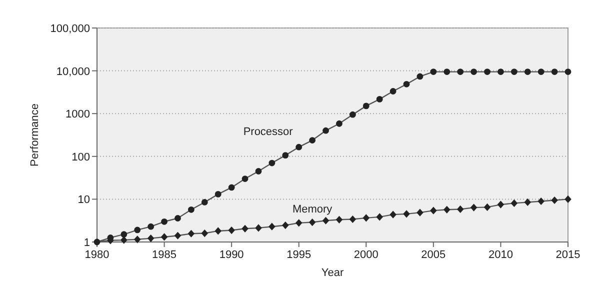  What do you see at coordinates (332, 273) in the screenshot?
I see `x-axis-title: Year` at bounding box center [332, 273].